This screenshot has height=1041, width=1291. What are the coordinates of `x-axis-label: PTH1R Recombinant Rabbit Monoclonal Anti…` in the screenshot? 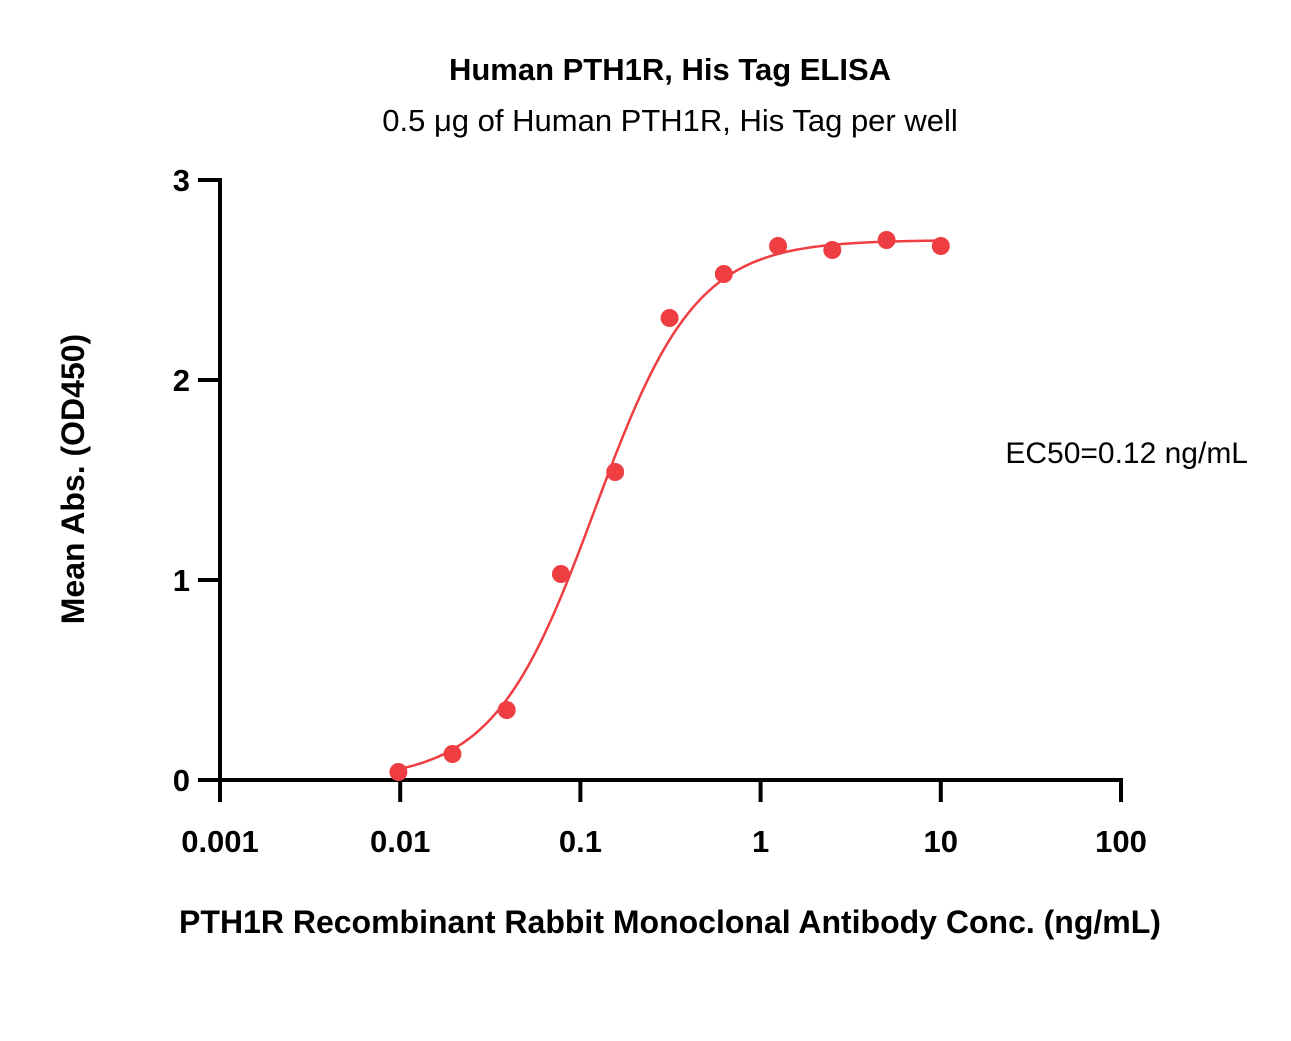 It's located at (670, 922).